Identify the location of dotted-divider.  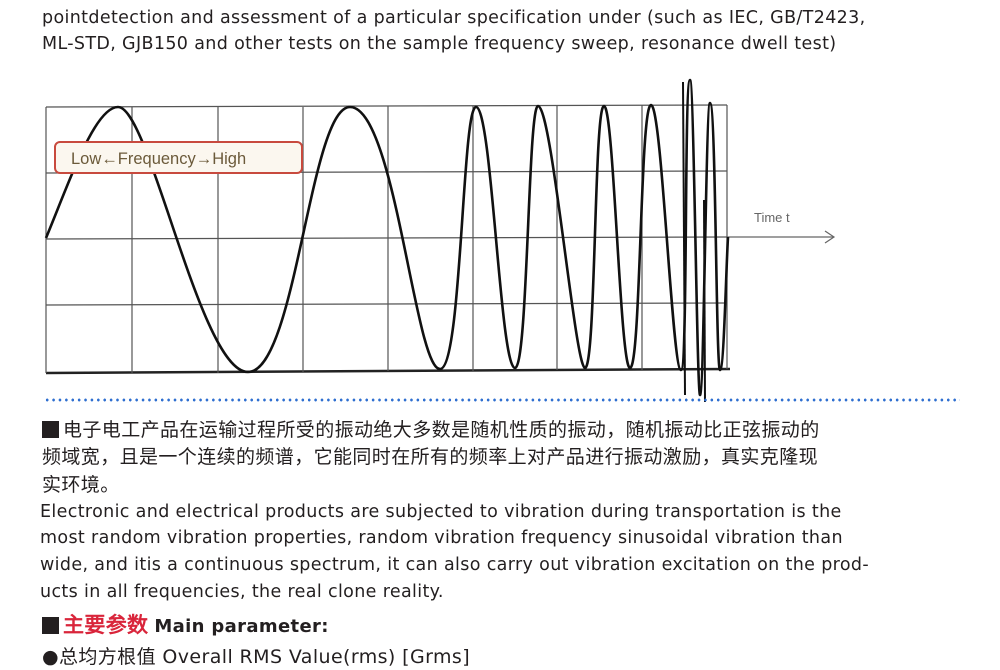
(502, 400).